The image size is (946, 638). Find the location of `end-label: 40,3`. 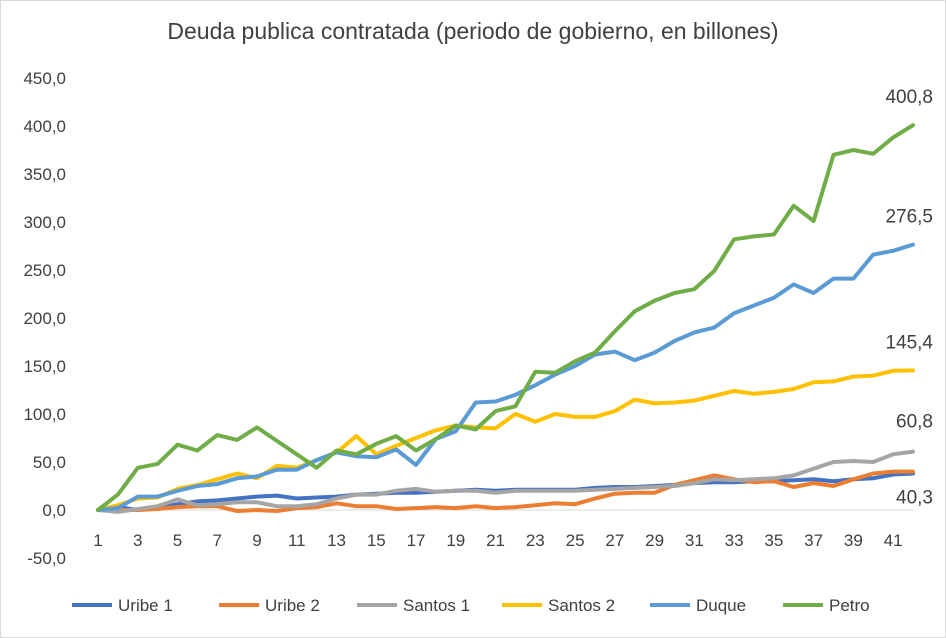

end-label: 40,3 is located at coordinates (914, 498).